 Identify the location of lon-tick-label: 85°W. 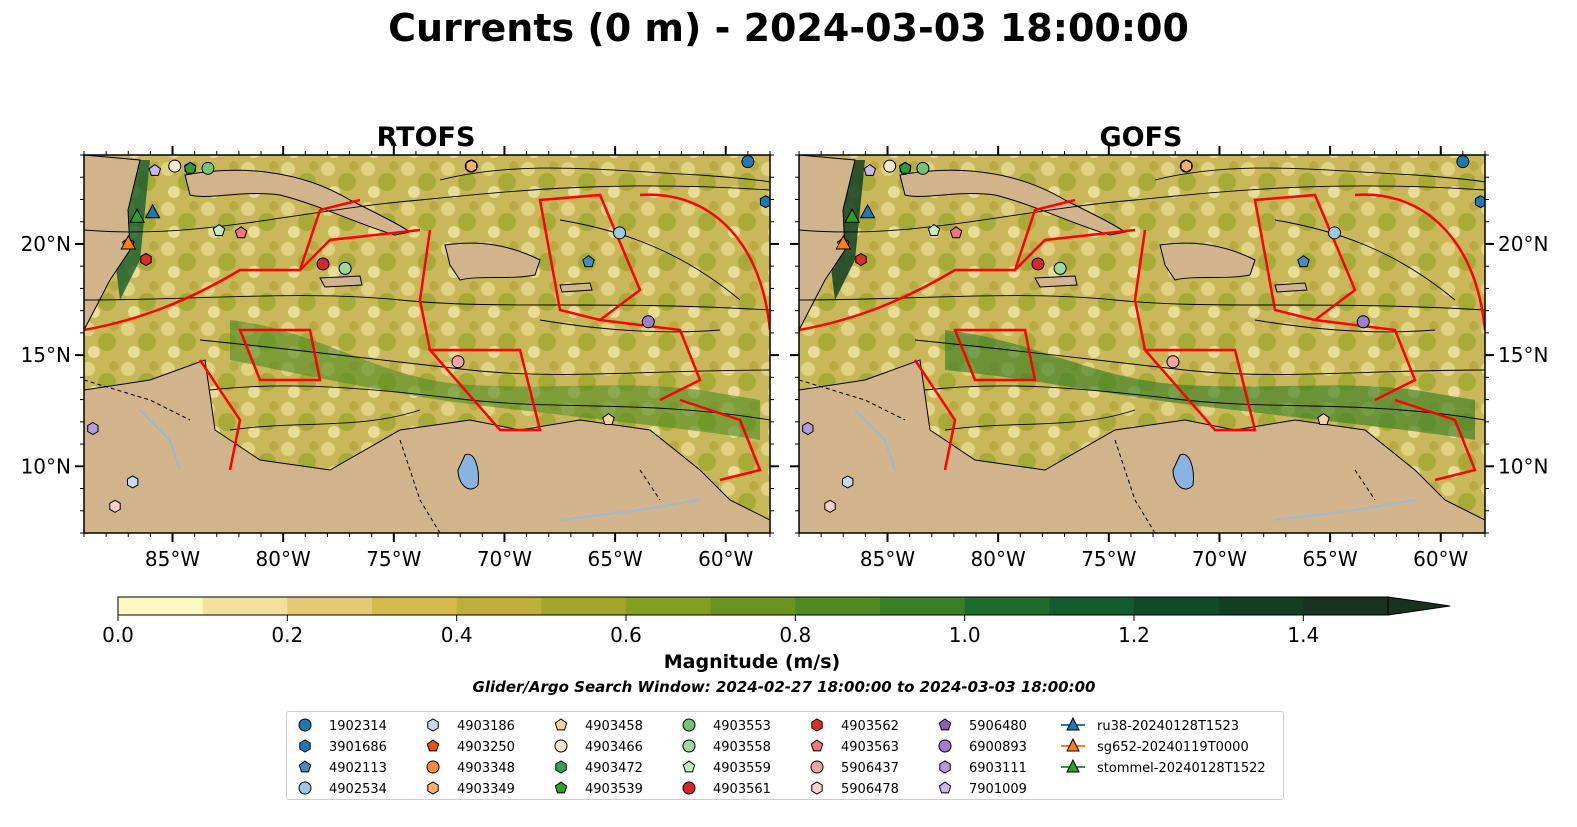
(887, 559).